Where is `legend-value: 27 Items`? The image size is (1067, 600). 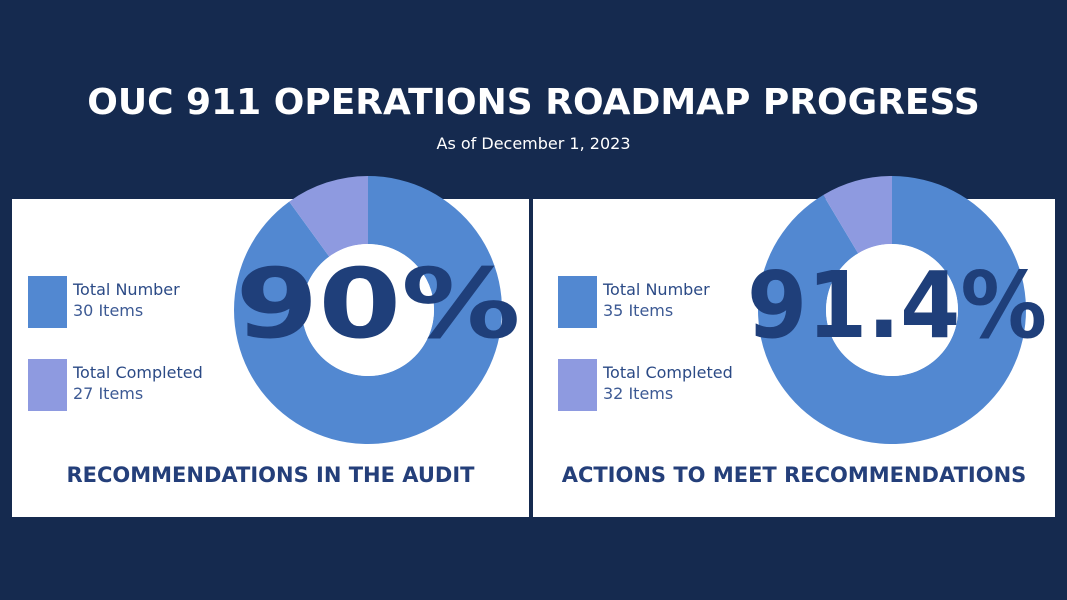 legend-value: 27 Items is located at coordinates (108, 393).